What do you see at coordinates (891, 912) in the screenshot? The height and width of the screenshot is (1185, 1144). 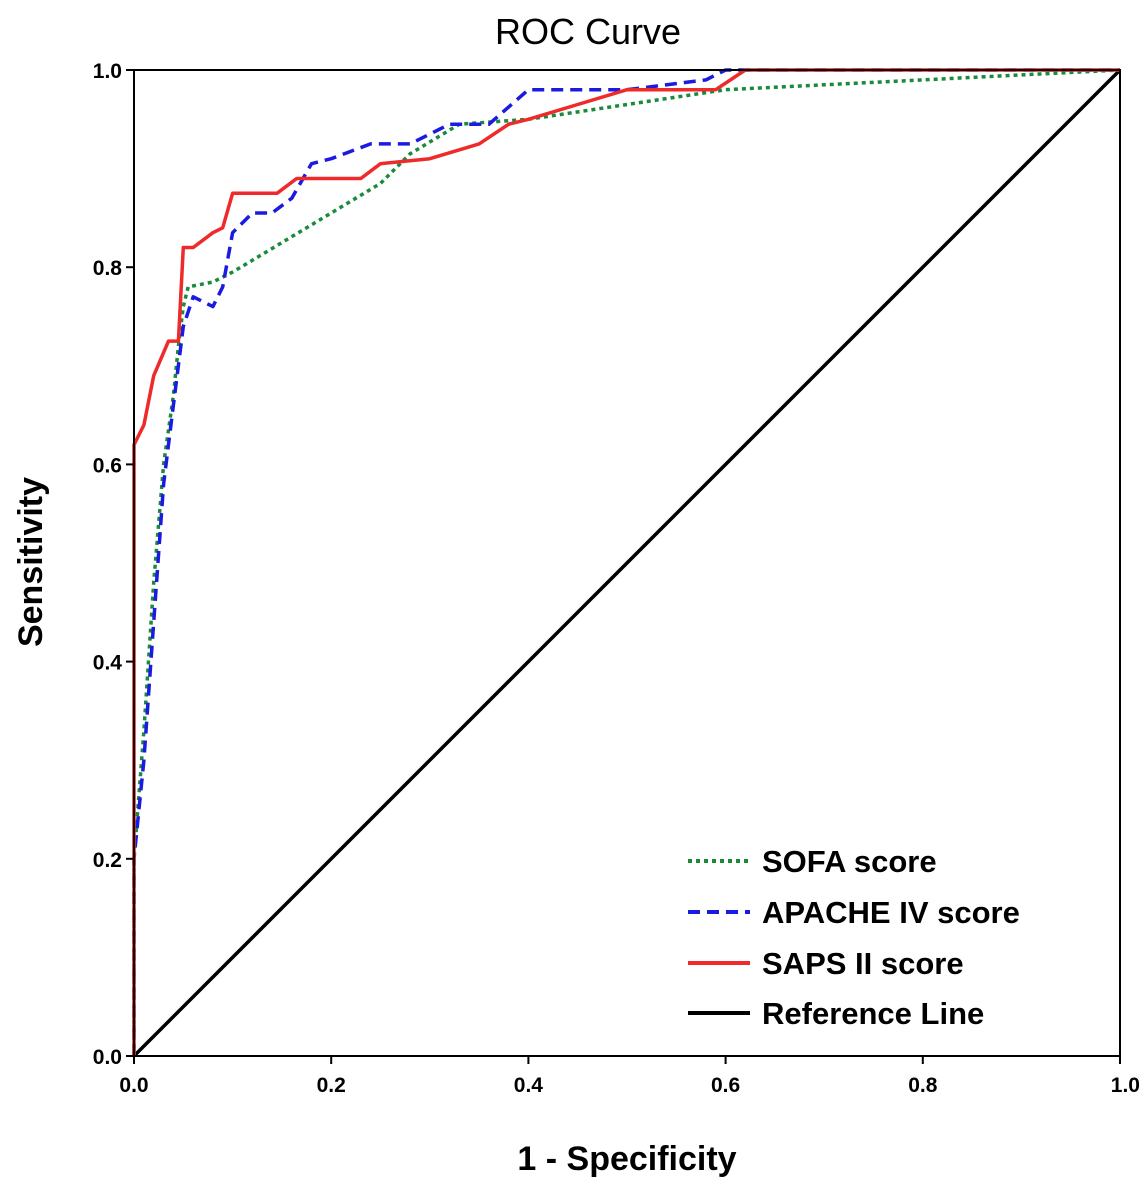 I see `legend-label: APACHE IV score` at bounding box center [891, 912].